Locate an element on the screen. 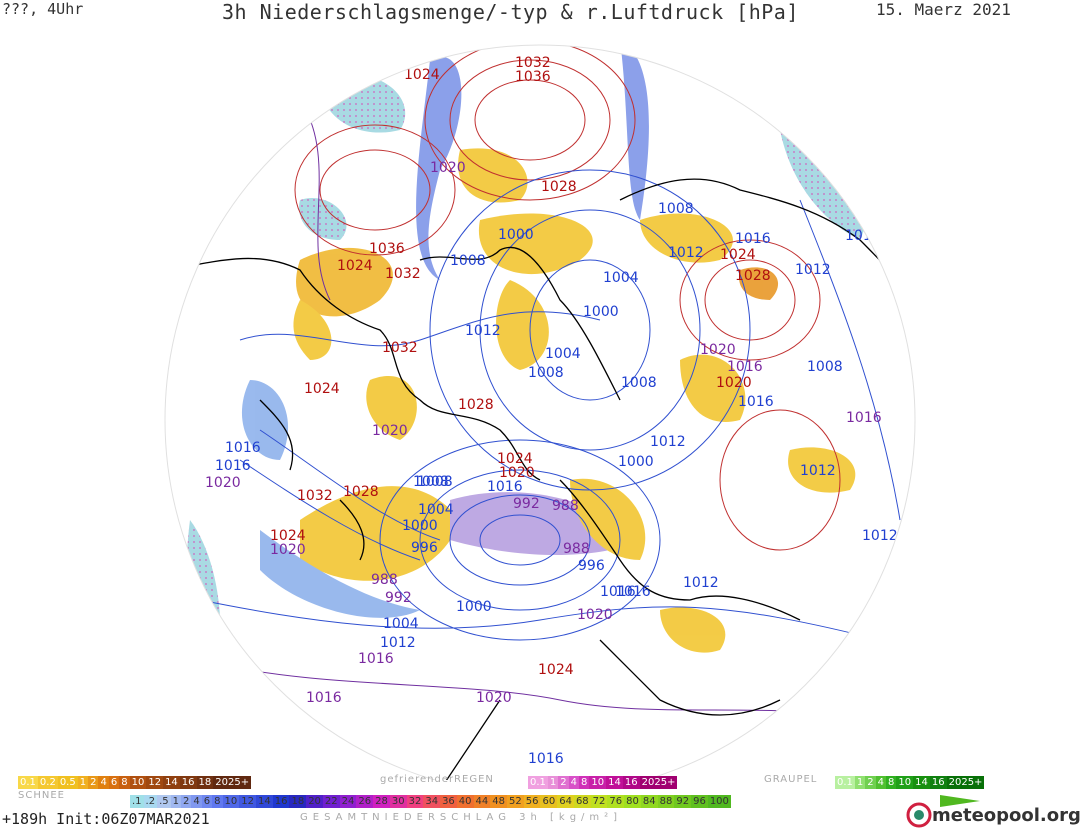 The image size is (1080, 833). isobar-label: 996 is located at coordinates (591, 566).